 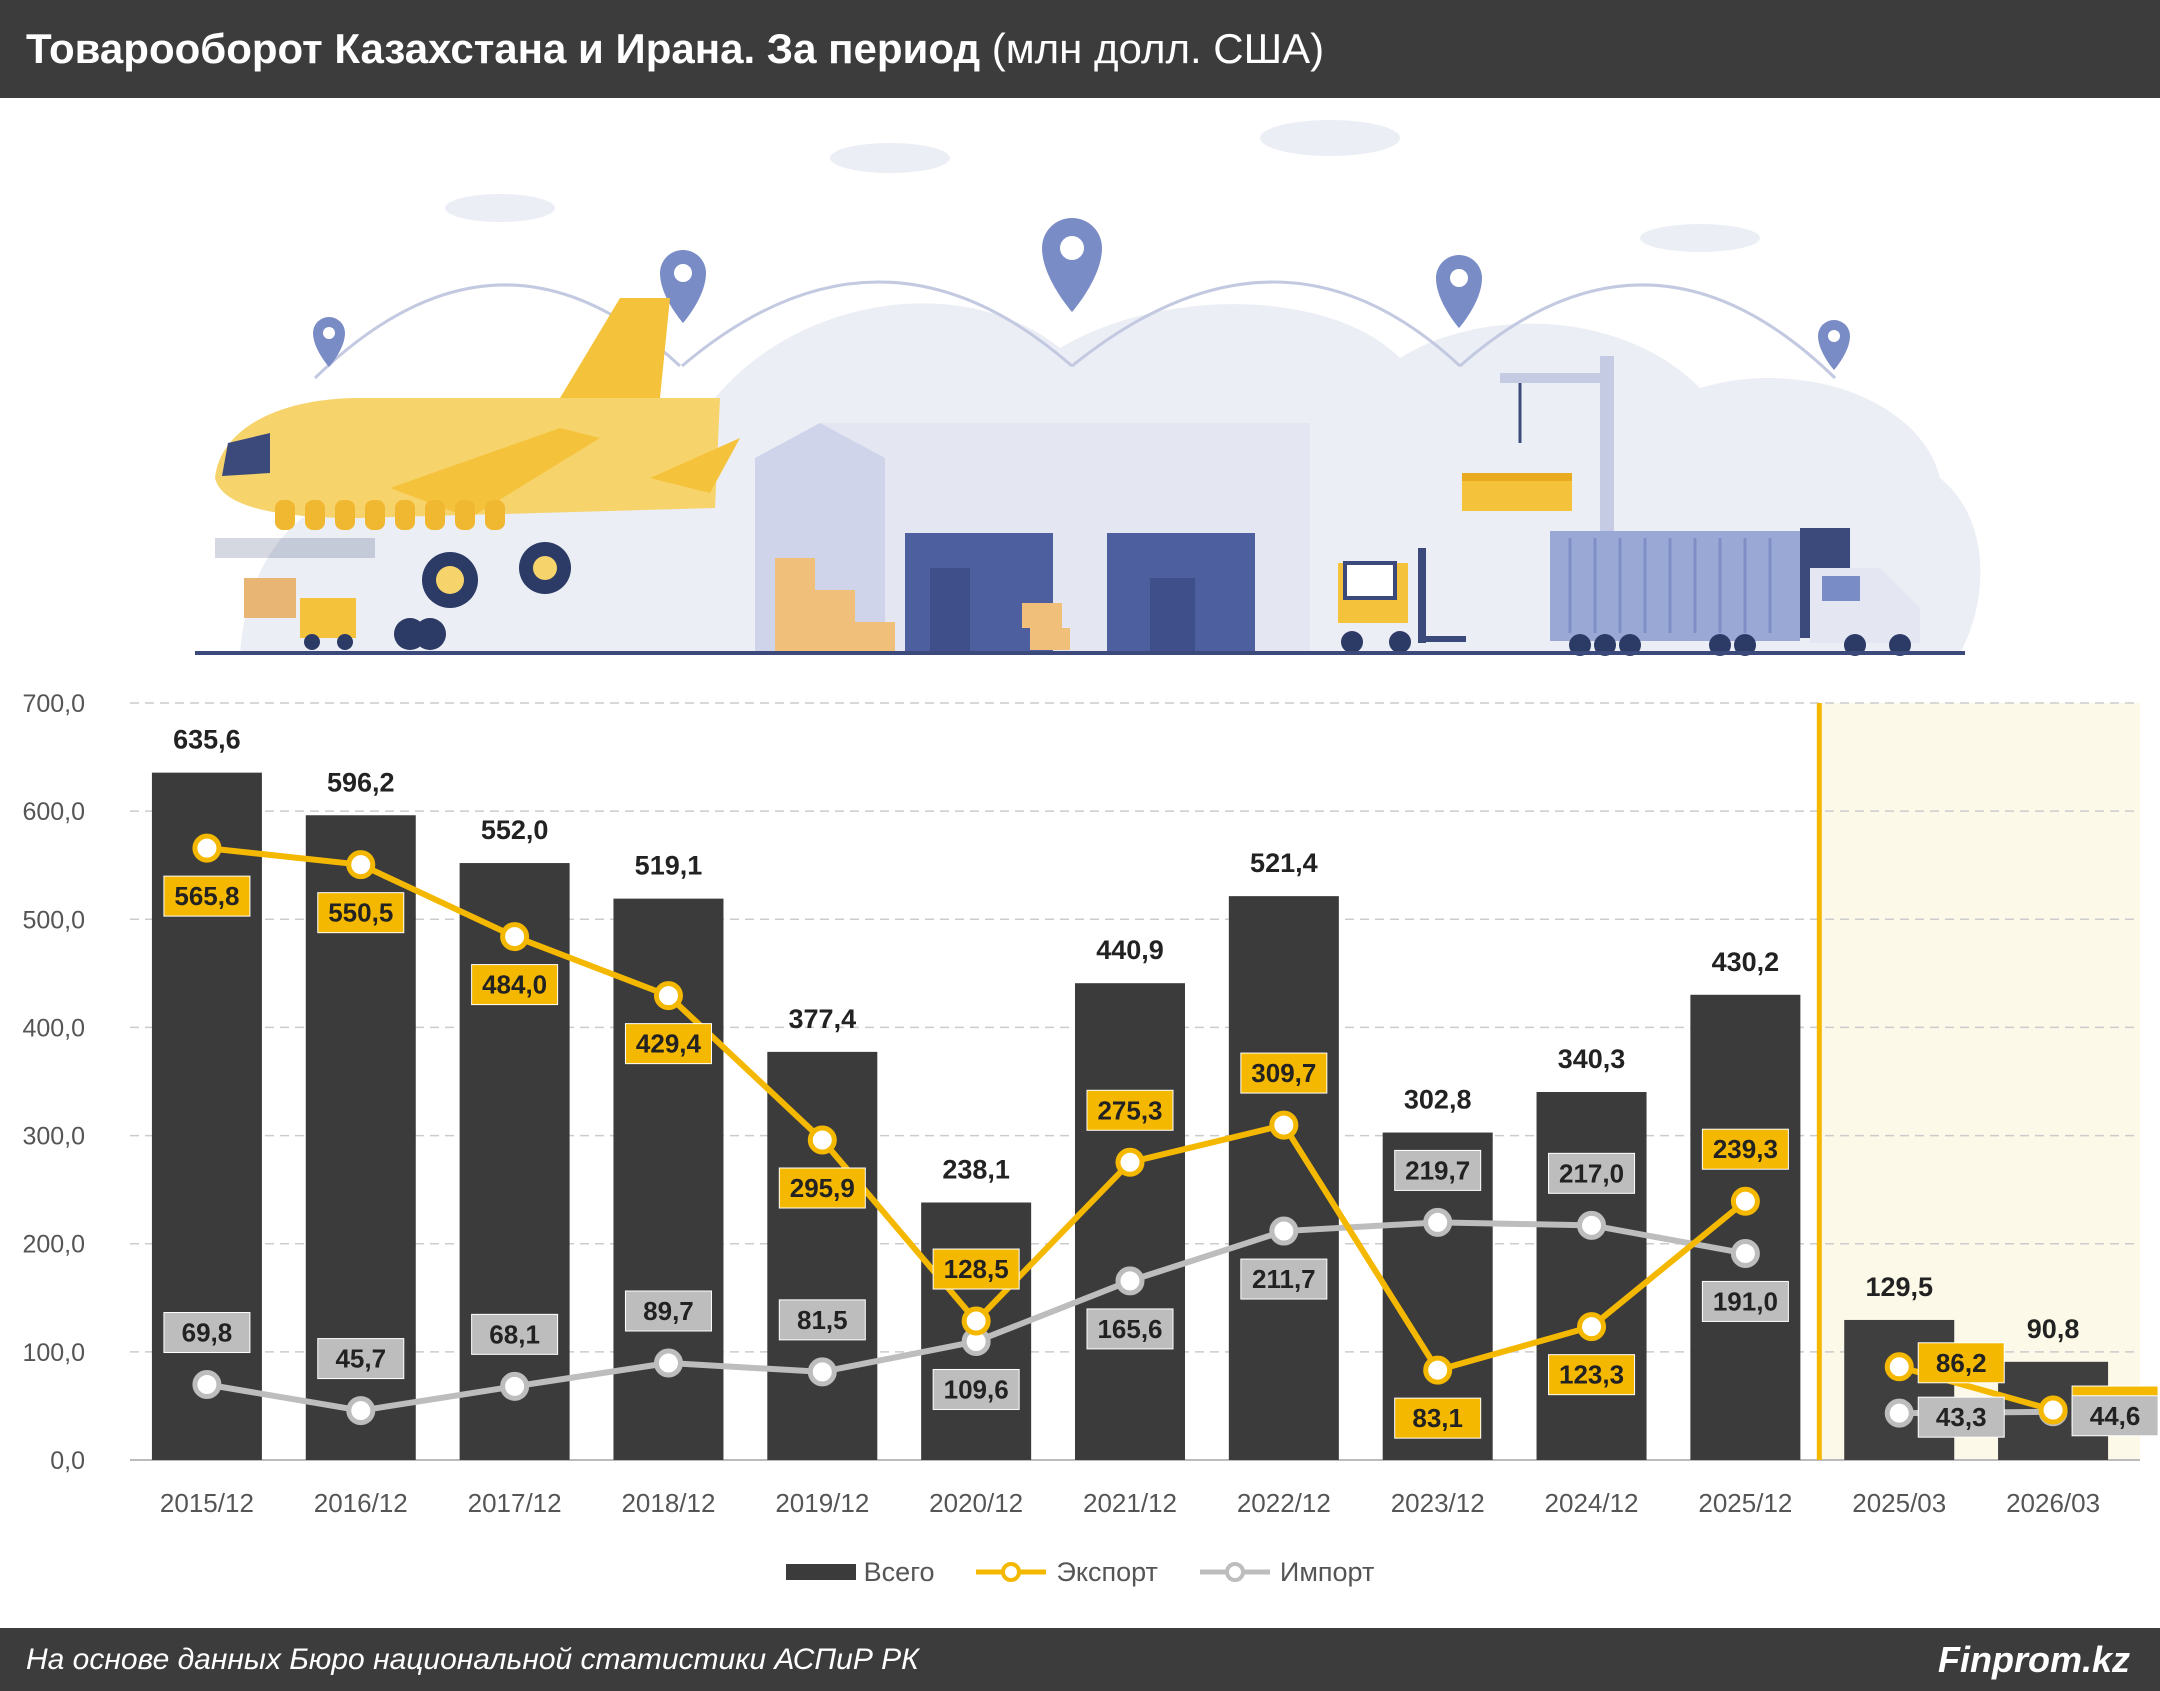 What do you see at coordinates (1745, 1149) in the screenshot?
I see `data-label-export: 239,3` at bounding box center [1745, 1149].